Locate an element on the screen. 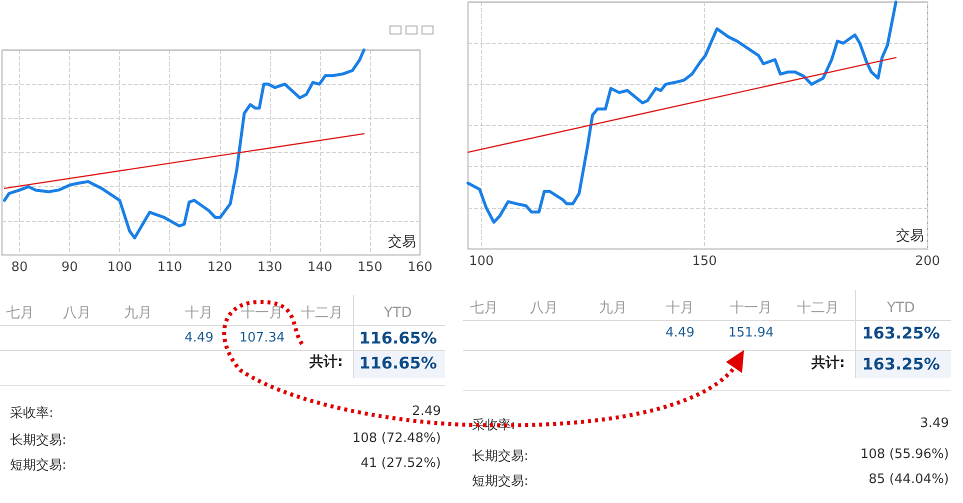  text: 107.34 is located at coordinates (262, 338).